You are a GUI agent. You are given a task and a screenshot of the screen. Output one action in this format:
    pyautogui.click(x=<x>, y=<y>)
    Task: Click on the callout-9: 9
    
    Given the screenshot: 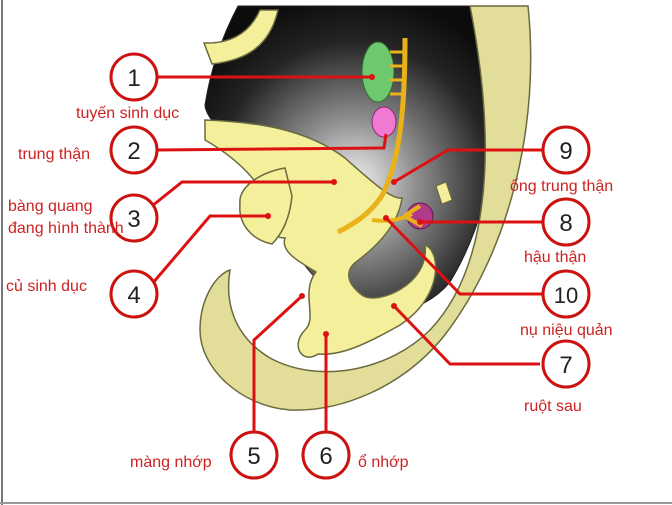 What is the action you would take?
    pyautogui.click(x=566, y=150)
    